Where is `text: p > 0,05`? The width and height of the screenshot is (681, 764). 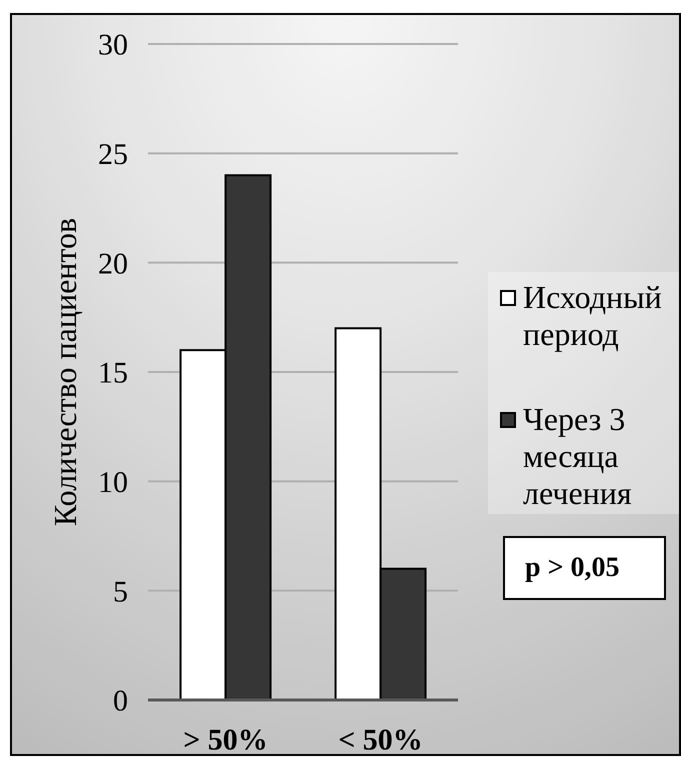
text: p > 0,05 is located at coordinates (584, 568).